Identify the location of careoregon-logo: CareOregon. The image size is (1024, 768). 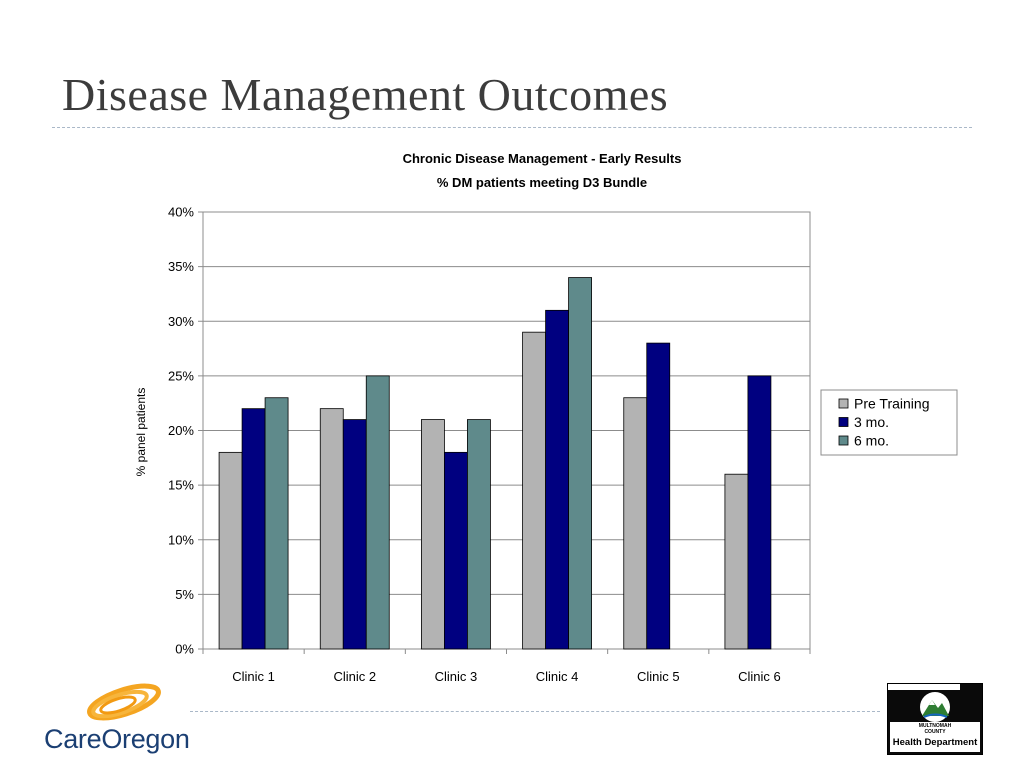
(124, 720).